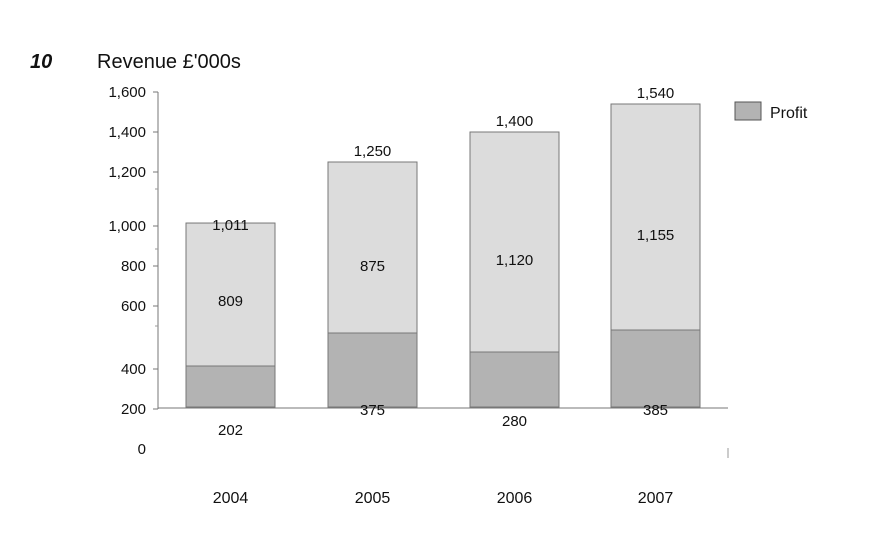 The image size is (874, 536). I want to click on bar-profit-2006, so click(514, 379).